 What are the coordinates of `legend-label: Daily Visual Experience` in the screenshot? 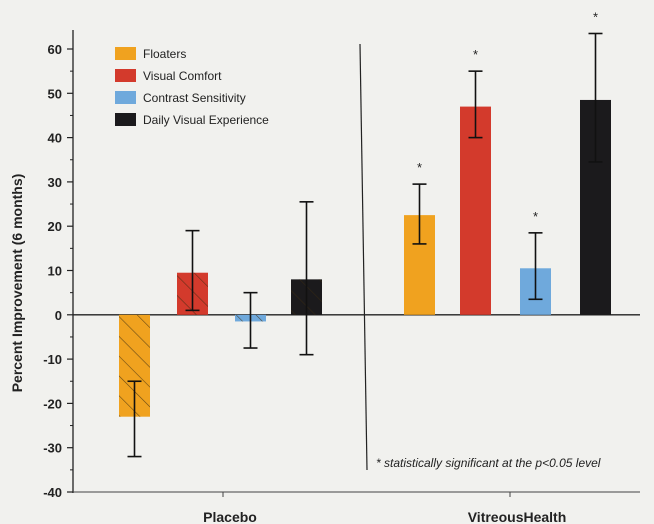 It's located at (206, 120).